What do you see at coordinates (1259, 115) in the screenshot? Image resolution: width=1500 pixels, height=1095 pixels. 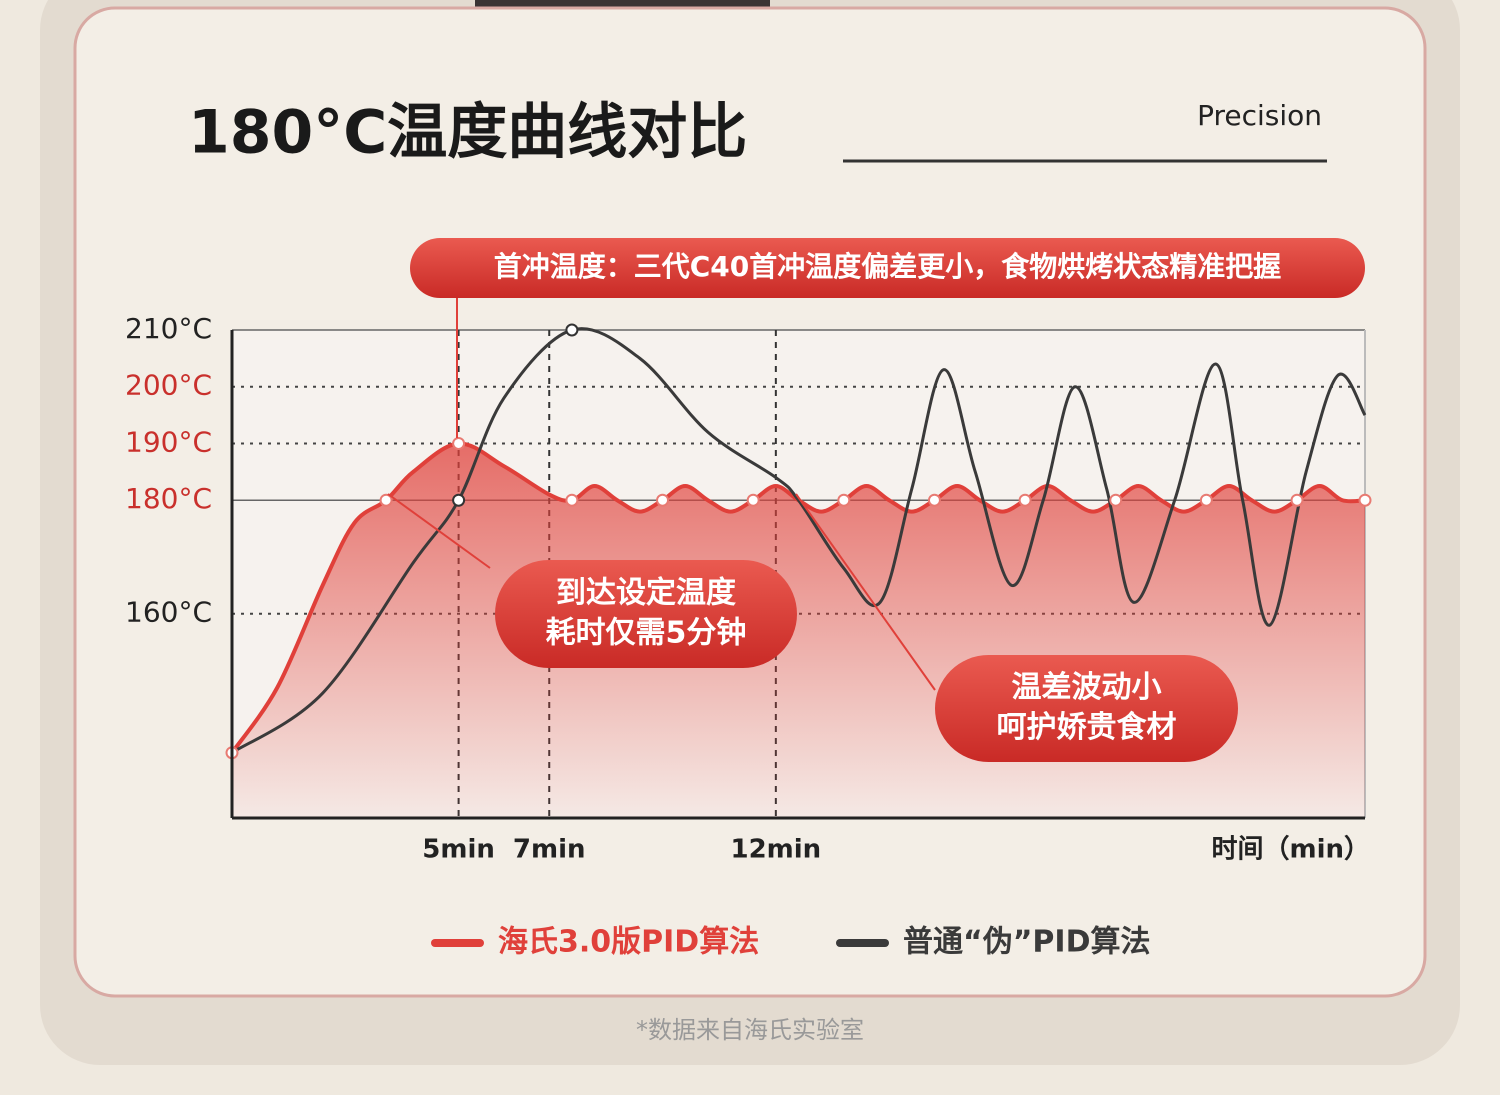 I see `subtitle: Precision` at bounding box center [1259, 115].